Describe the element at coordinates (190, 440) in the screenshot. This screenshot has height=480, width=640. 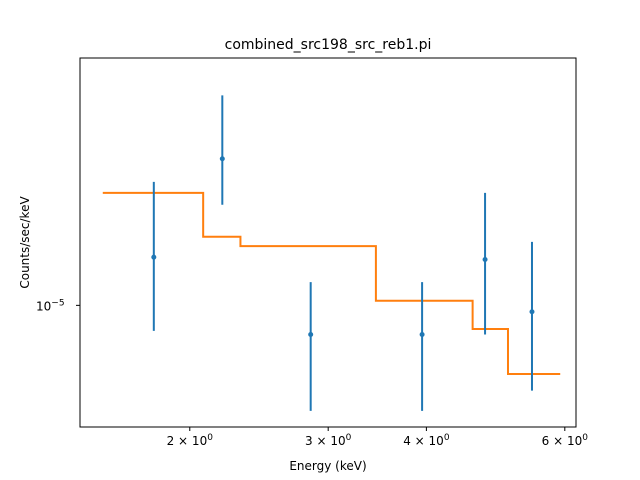
I see `x-tick-label: 2 × 100` at that location.